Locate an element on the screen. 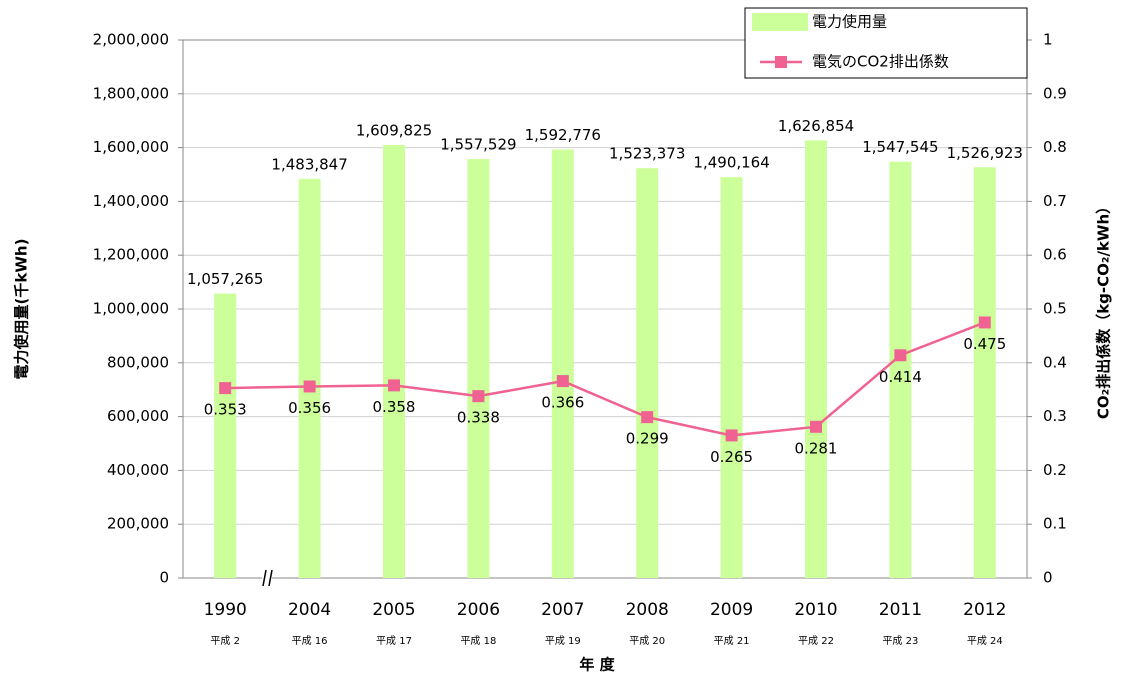  y-tick-label: 1,400,000 is located at coordinates (131, 201).